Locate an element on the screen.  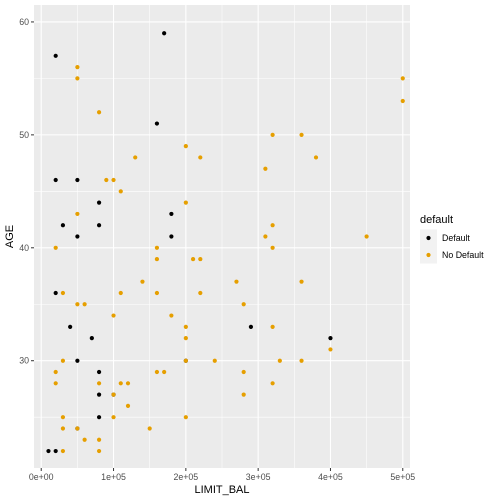
x-tick-label: 0e+00 is located at coordinates (41, 477).